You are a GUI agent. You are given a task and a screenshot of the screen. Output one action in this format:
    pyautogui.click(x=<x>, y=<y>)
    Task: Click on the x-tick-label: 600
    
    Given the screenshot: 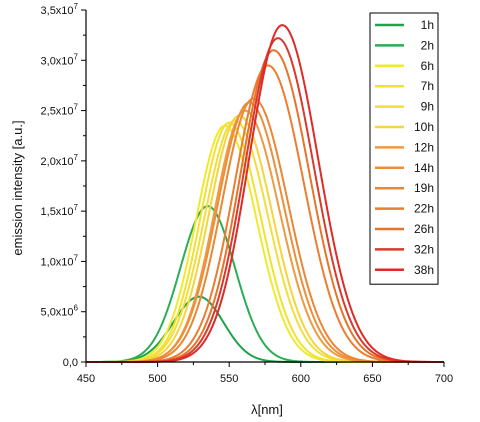 What is the action you would take?
    pyautogui.click(x=301, y=379)
    